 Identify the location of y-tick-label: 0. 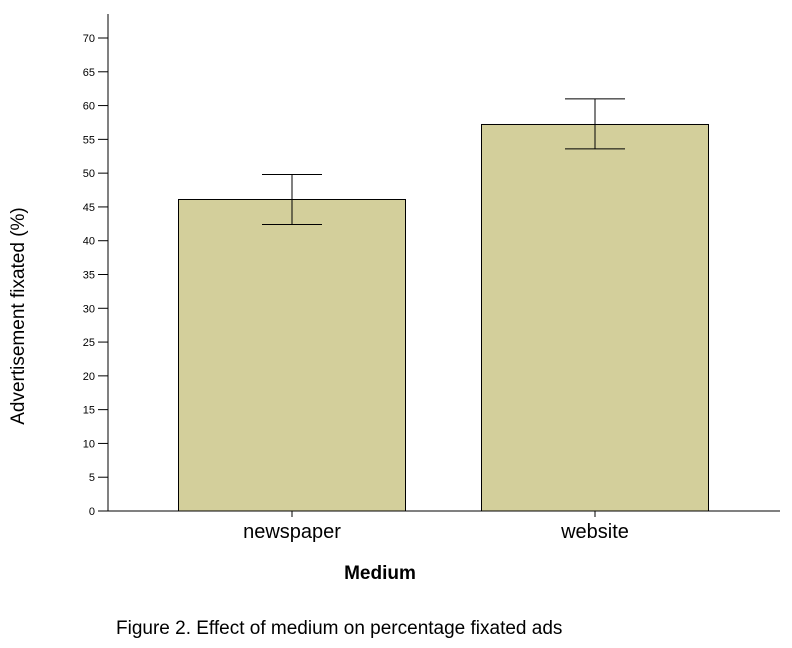
(92, 512).